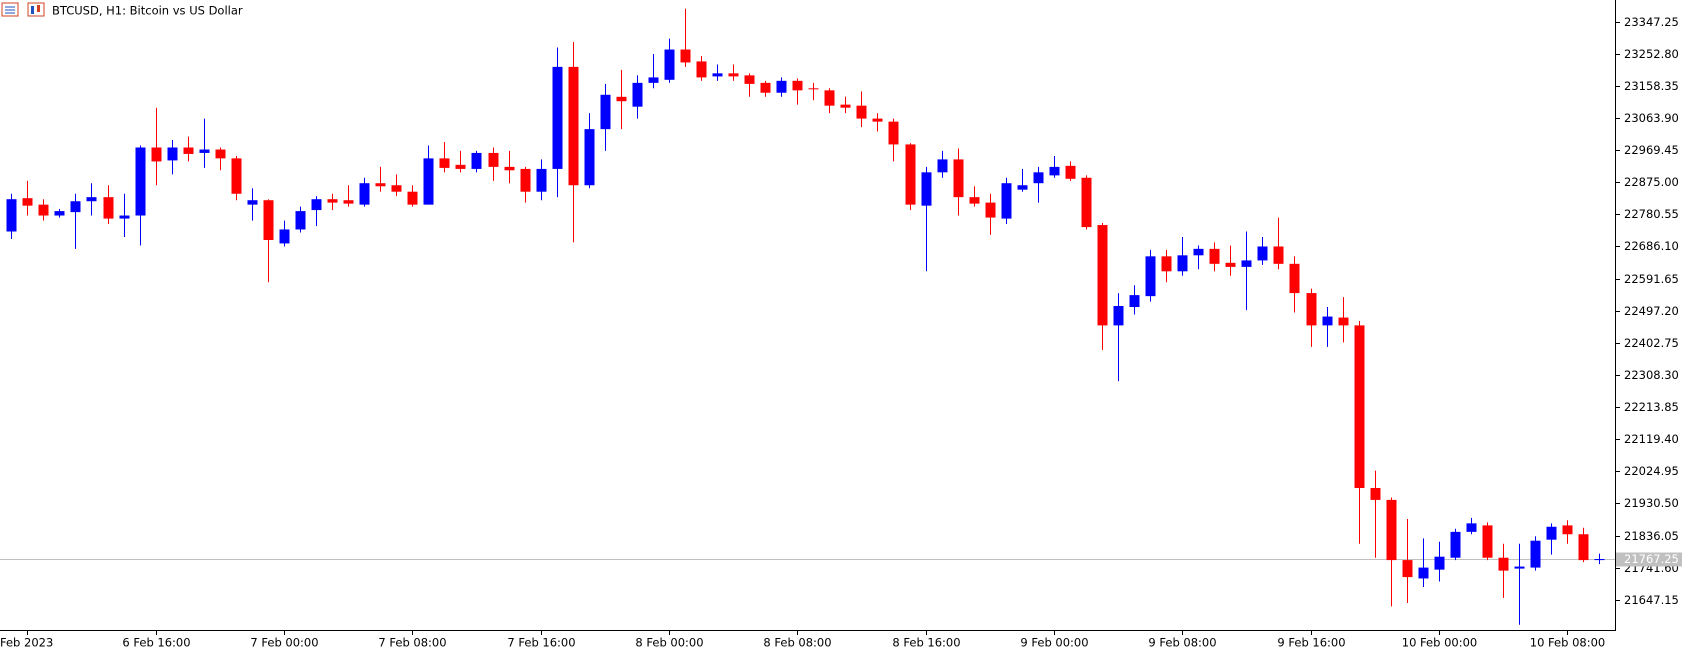  Describe the element at coordinates (1651, 214) in the screenshot. I see `y-tick-label: 22780.55` at that location.